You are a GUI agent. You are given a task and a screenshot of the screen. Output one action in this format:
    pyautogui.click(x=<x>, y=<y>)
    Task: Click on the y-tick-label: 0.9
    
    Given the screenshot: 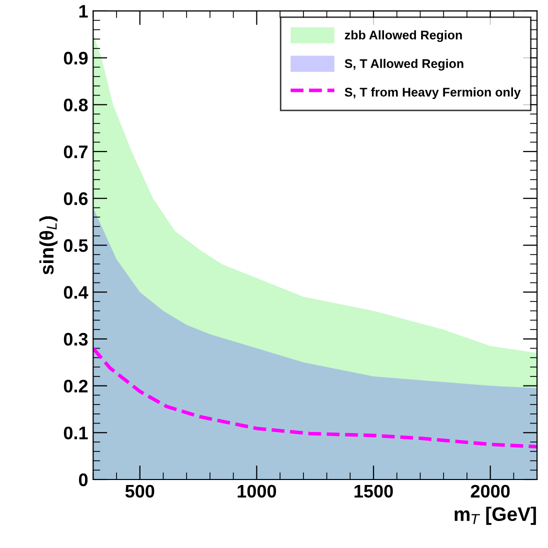 What is the action you would take?
    pyautogui.click(x=76, y=58)
    